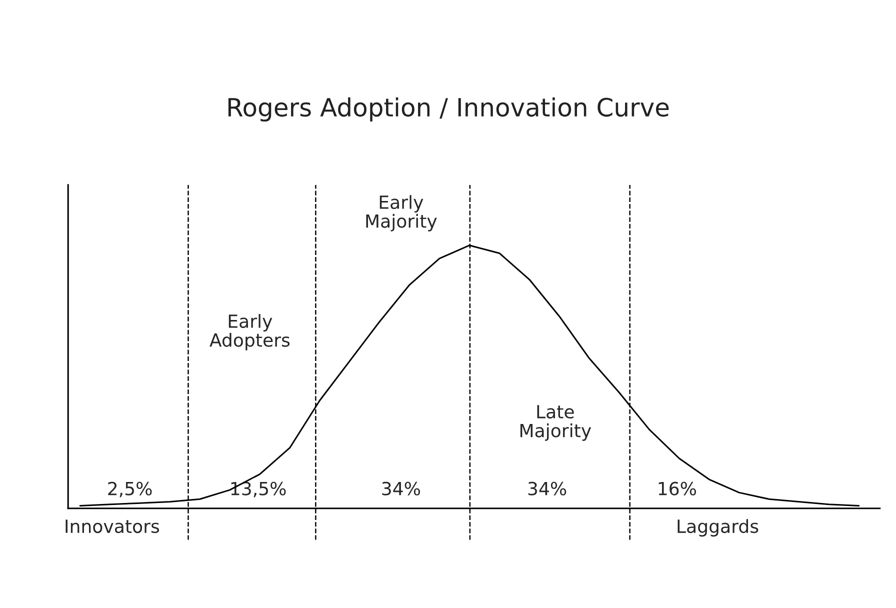 This screenshot has height=608, width=896. Describe the element at coordinates (718, 528) in the screenshot. I see `text: Laggards` at that location.